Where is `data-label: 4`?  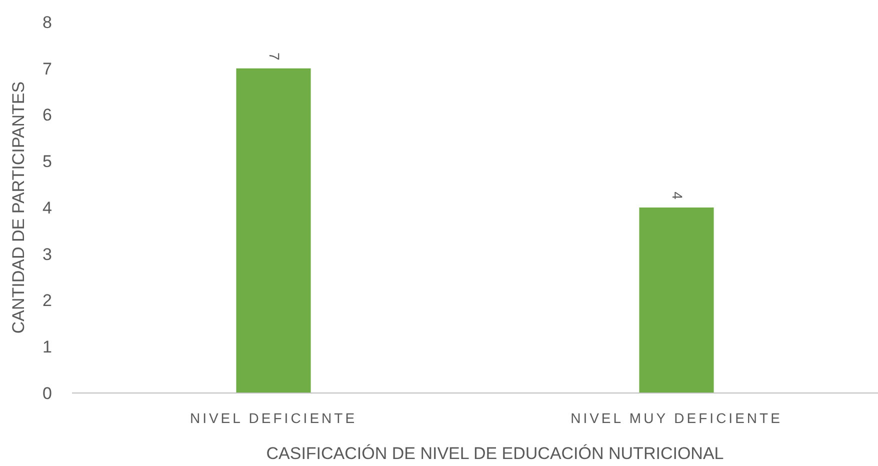
data-label: 4 is located at coordinates (678, 196).